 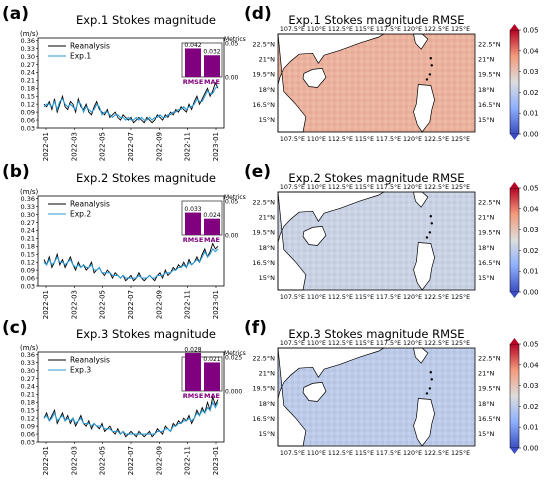 What do you see at coordinates (263, 233) in the screenshot?
I see `lat-label-left: 19.5°N` at bounding box center [263, 233].